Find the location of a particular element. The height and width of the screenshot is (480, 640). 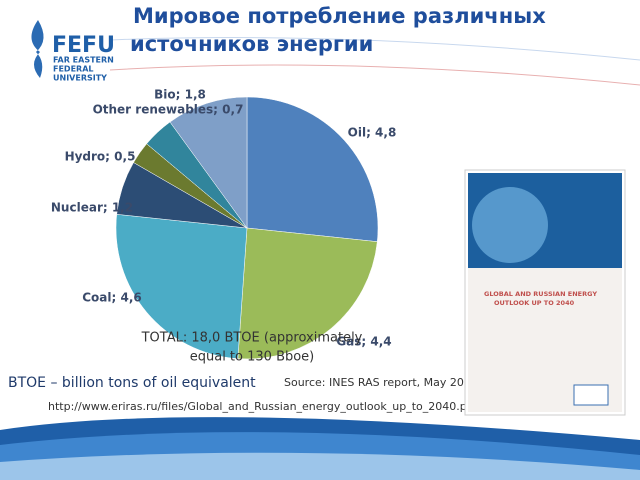

data-label: Oil; 4,8 is located at coordinates (372, 133).